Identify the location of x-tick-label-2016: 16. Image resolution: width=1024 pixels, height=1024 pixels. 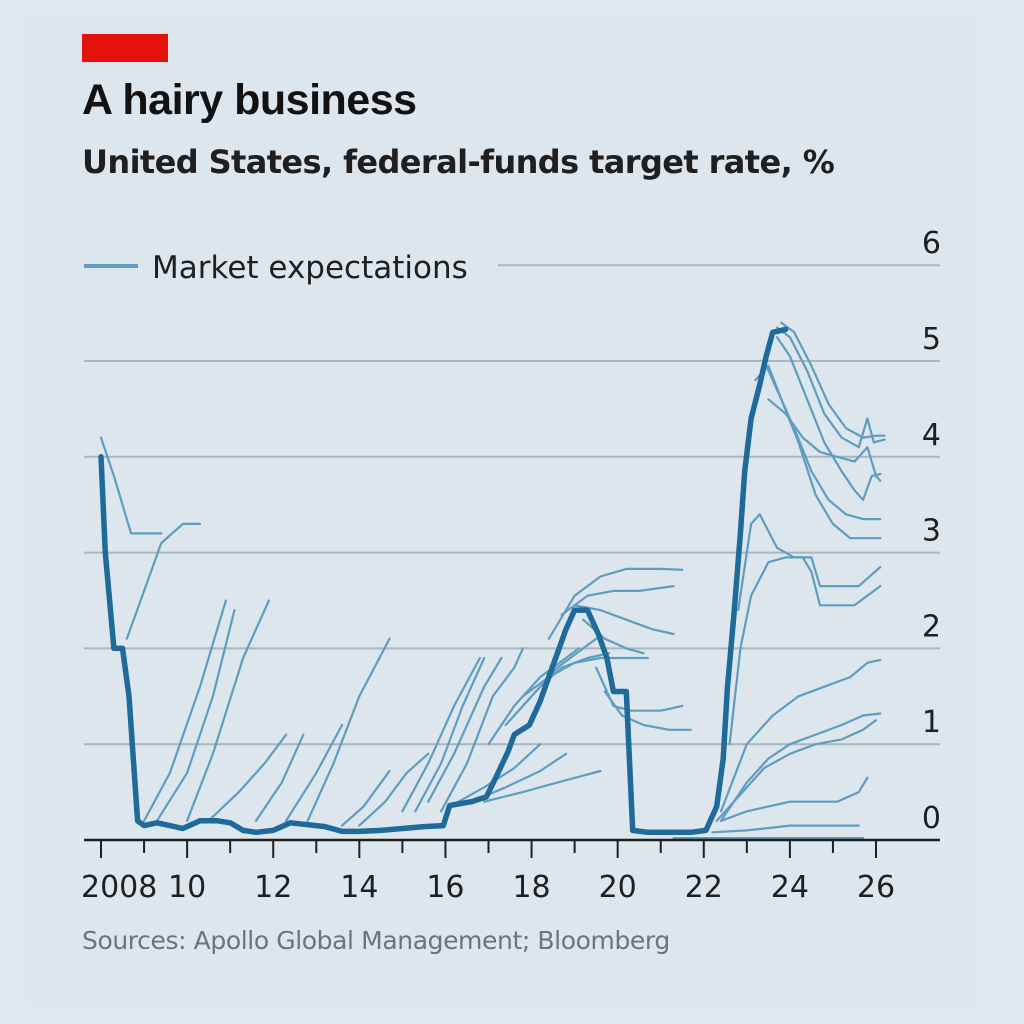
(445, 887).